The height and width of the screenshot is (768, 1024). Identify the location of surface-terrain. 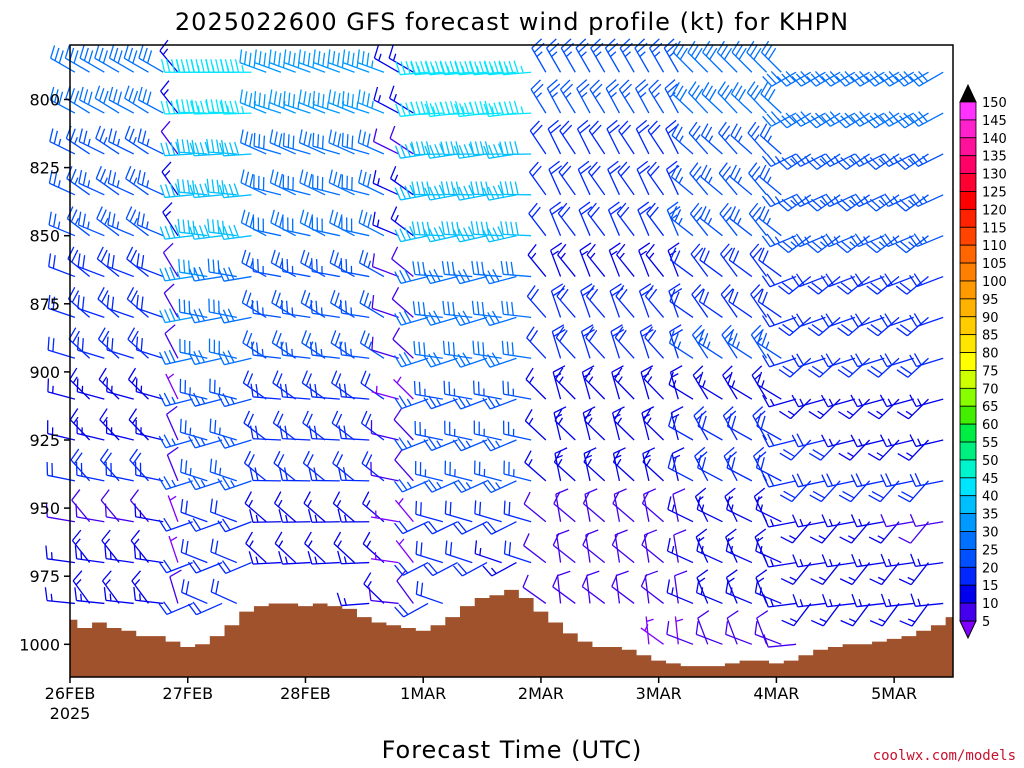
(511, 633).